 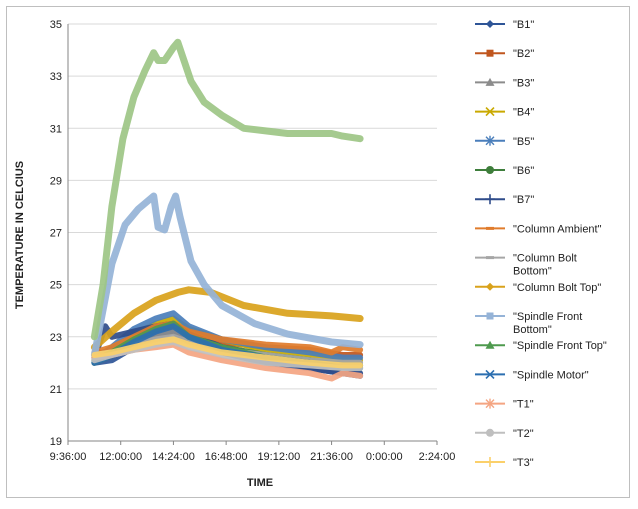 I want to click on legend-label: "Column Bolt Bottom", so click(x=545, y=265).